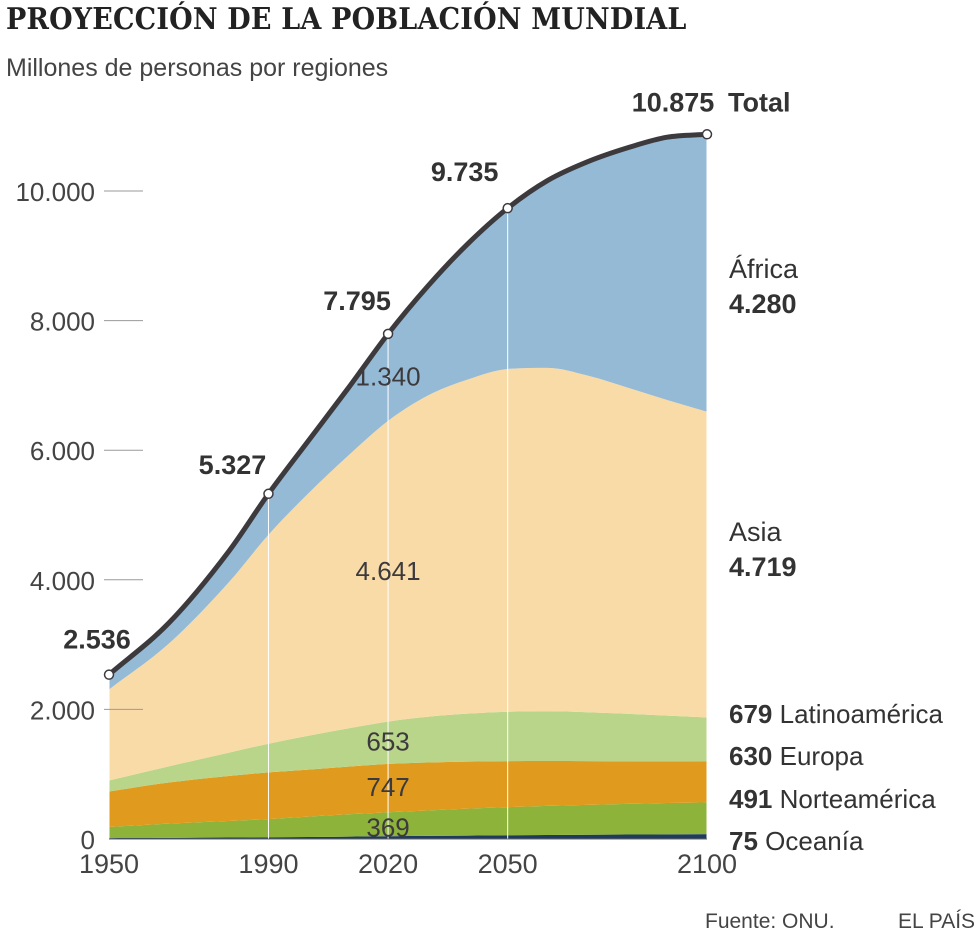  I want to click on total-label-1950: 2.536, so click(97, 640).